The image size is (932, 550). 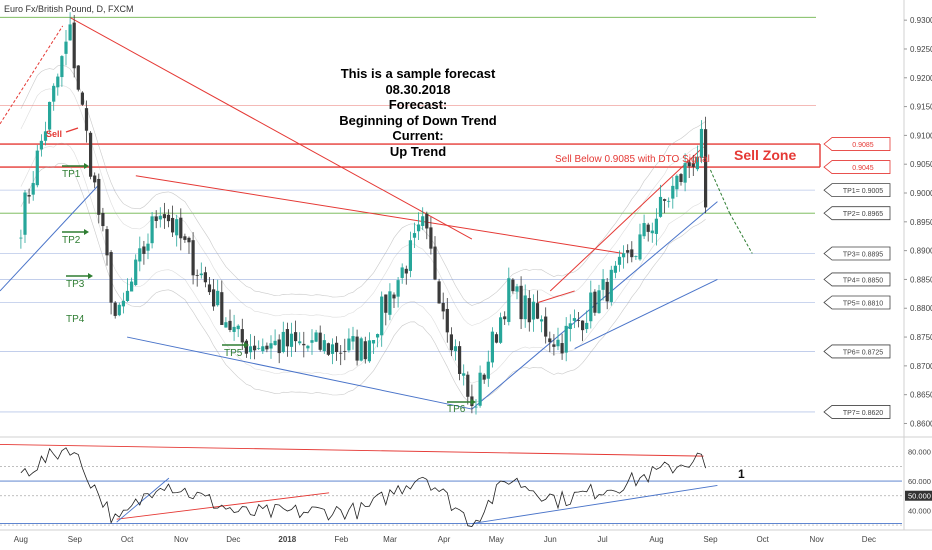 I want to click on target-tag-label: TP5= 0.8810, so click(x=863, y=303).